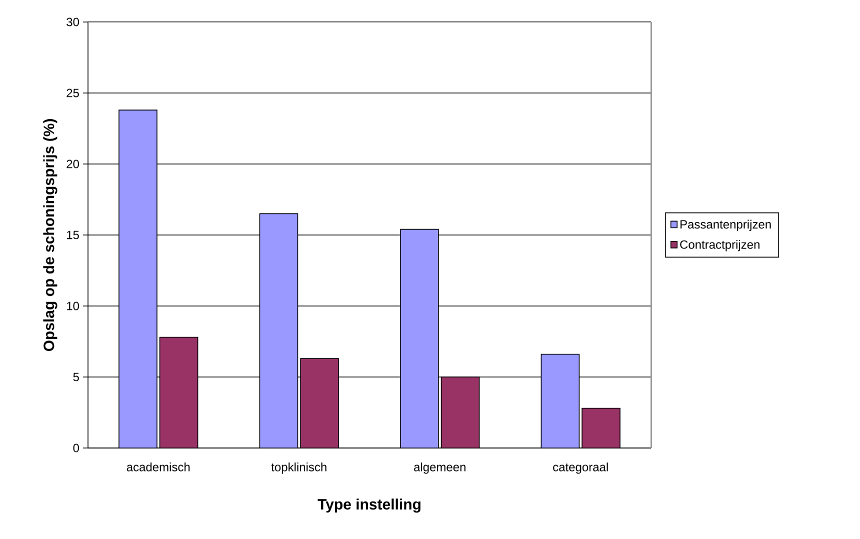  Describe the element at coordinates (73, 164) in the screenshot. I see `y-tick-label: 20` at that location.